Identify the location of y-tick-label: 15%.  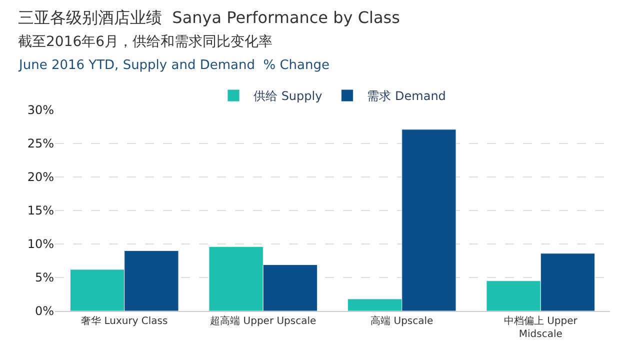
(40, 211).